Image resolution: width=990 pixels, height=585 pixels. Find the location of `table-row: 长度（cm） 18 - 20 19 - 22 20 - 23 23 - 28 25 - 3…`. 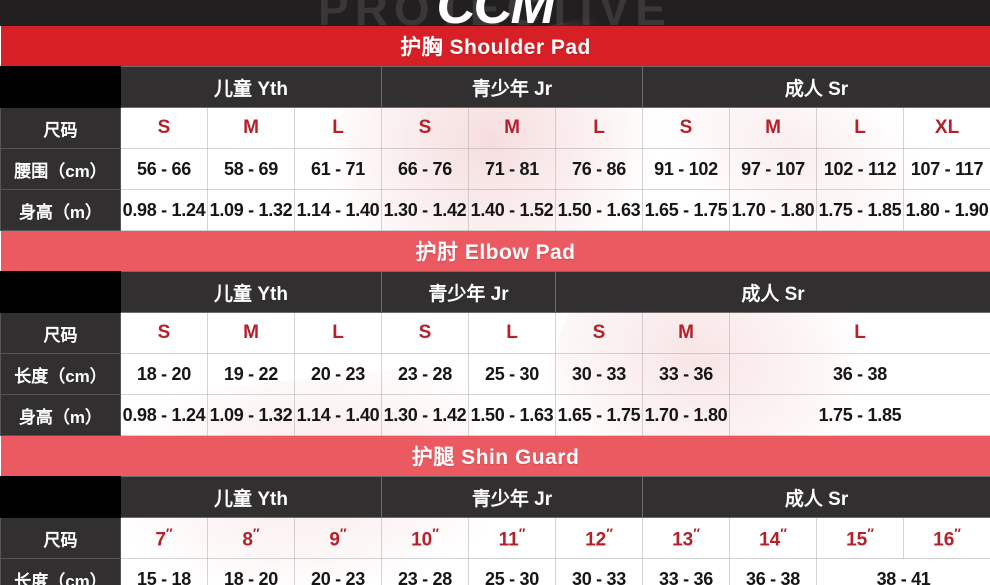

table-row: 长度（cm） 18 - 20 19 - 22 20 - 23 23 - 28 25 - 3… is located at coordinates (495, 374).